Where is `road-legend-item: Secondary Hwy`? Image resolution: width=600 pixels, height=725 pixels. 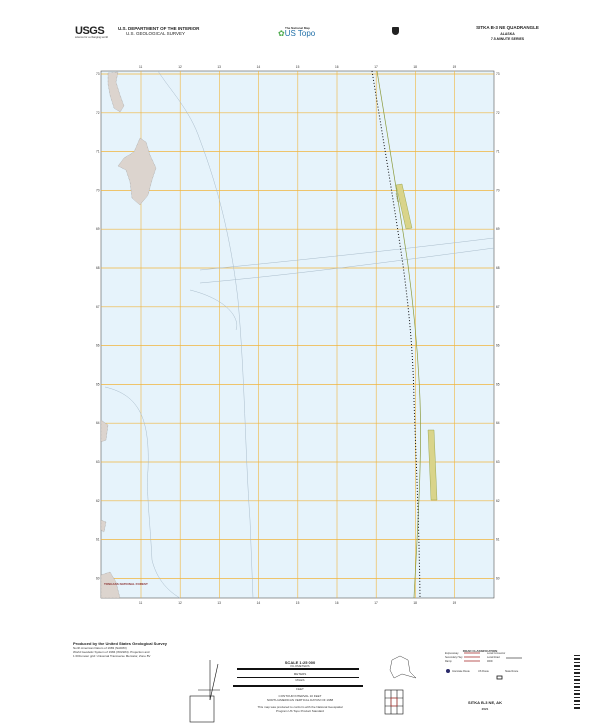
road-legend-item: Secondary Hwy is located at coordinates (454, 657).